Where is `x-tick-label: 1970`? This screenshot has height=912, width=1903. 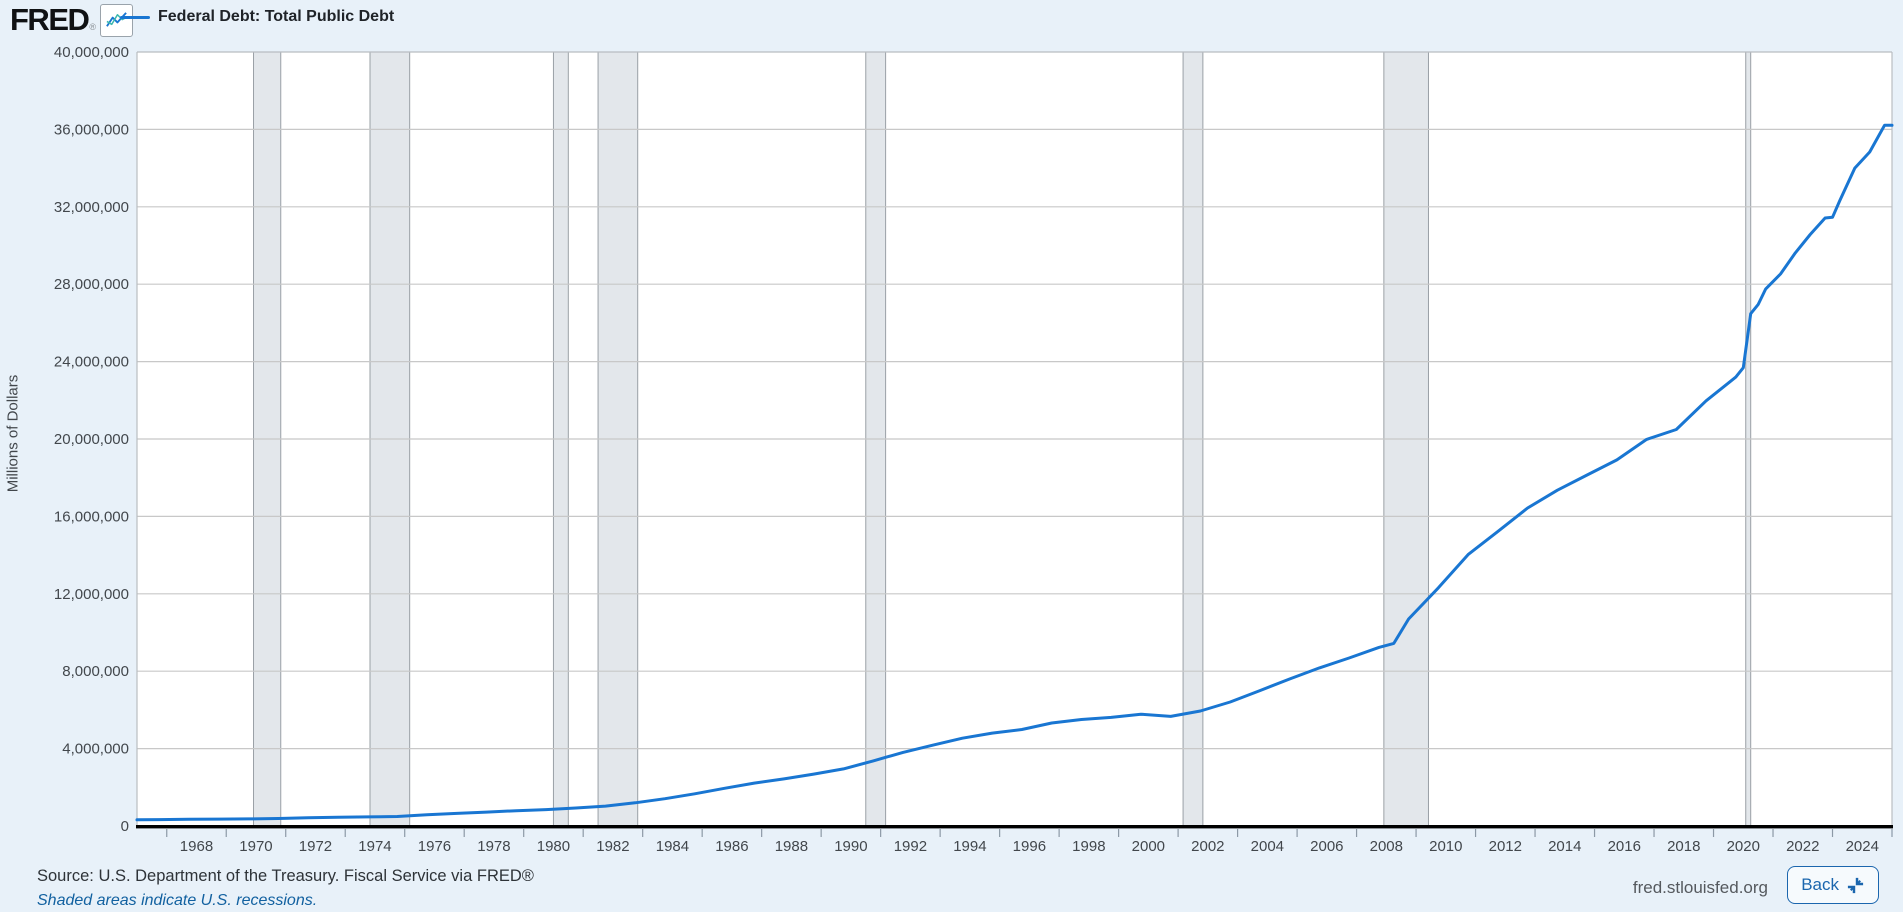
x-tick-label: 1970 is located at coordinates (255, 846).